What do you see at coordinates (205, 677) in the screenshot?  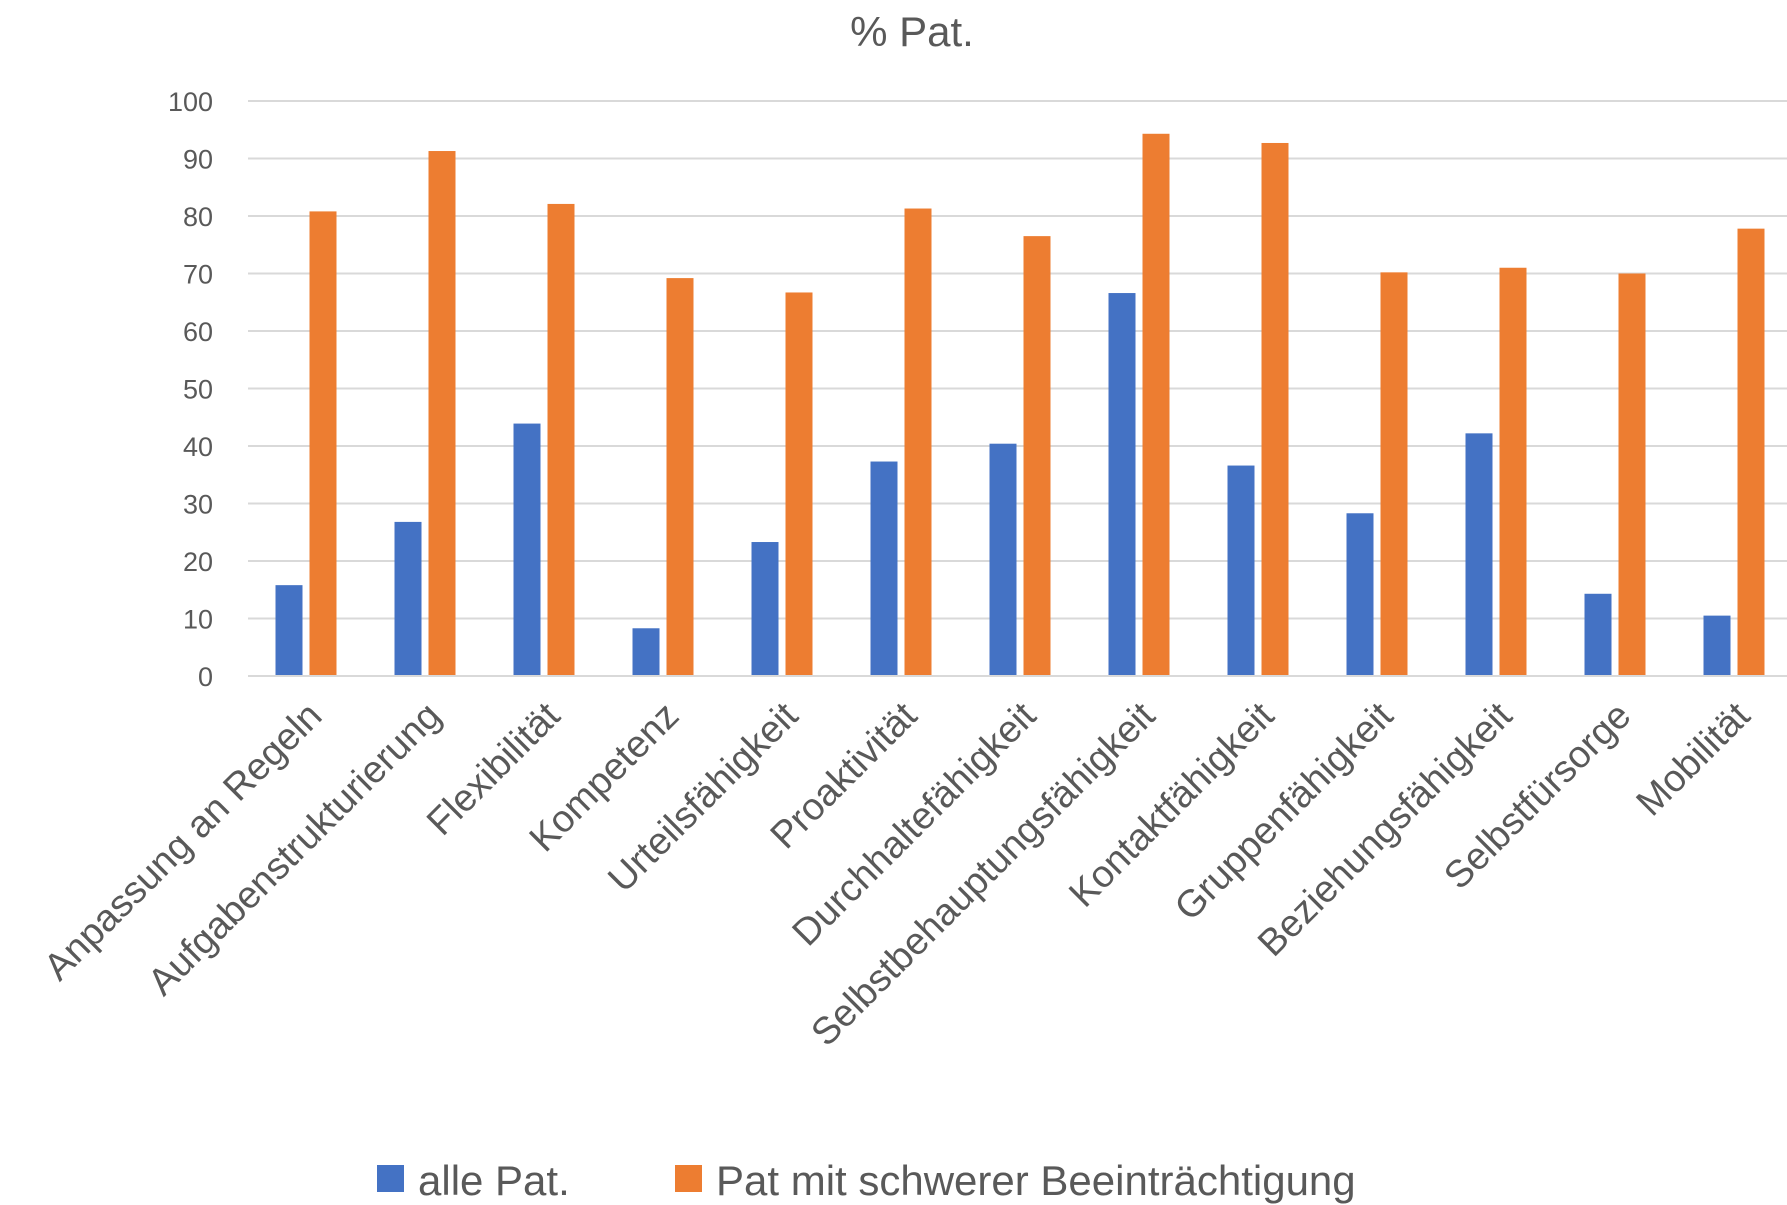 I see `y-tick-label: 0` at bounding box center [205, 677].